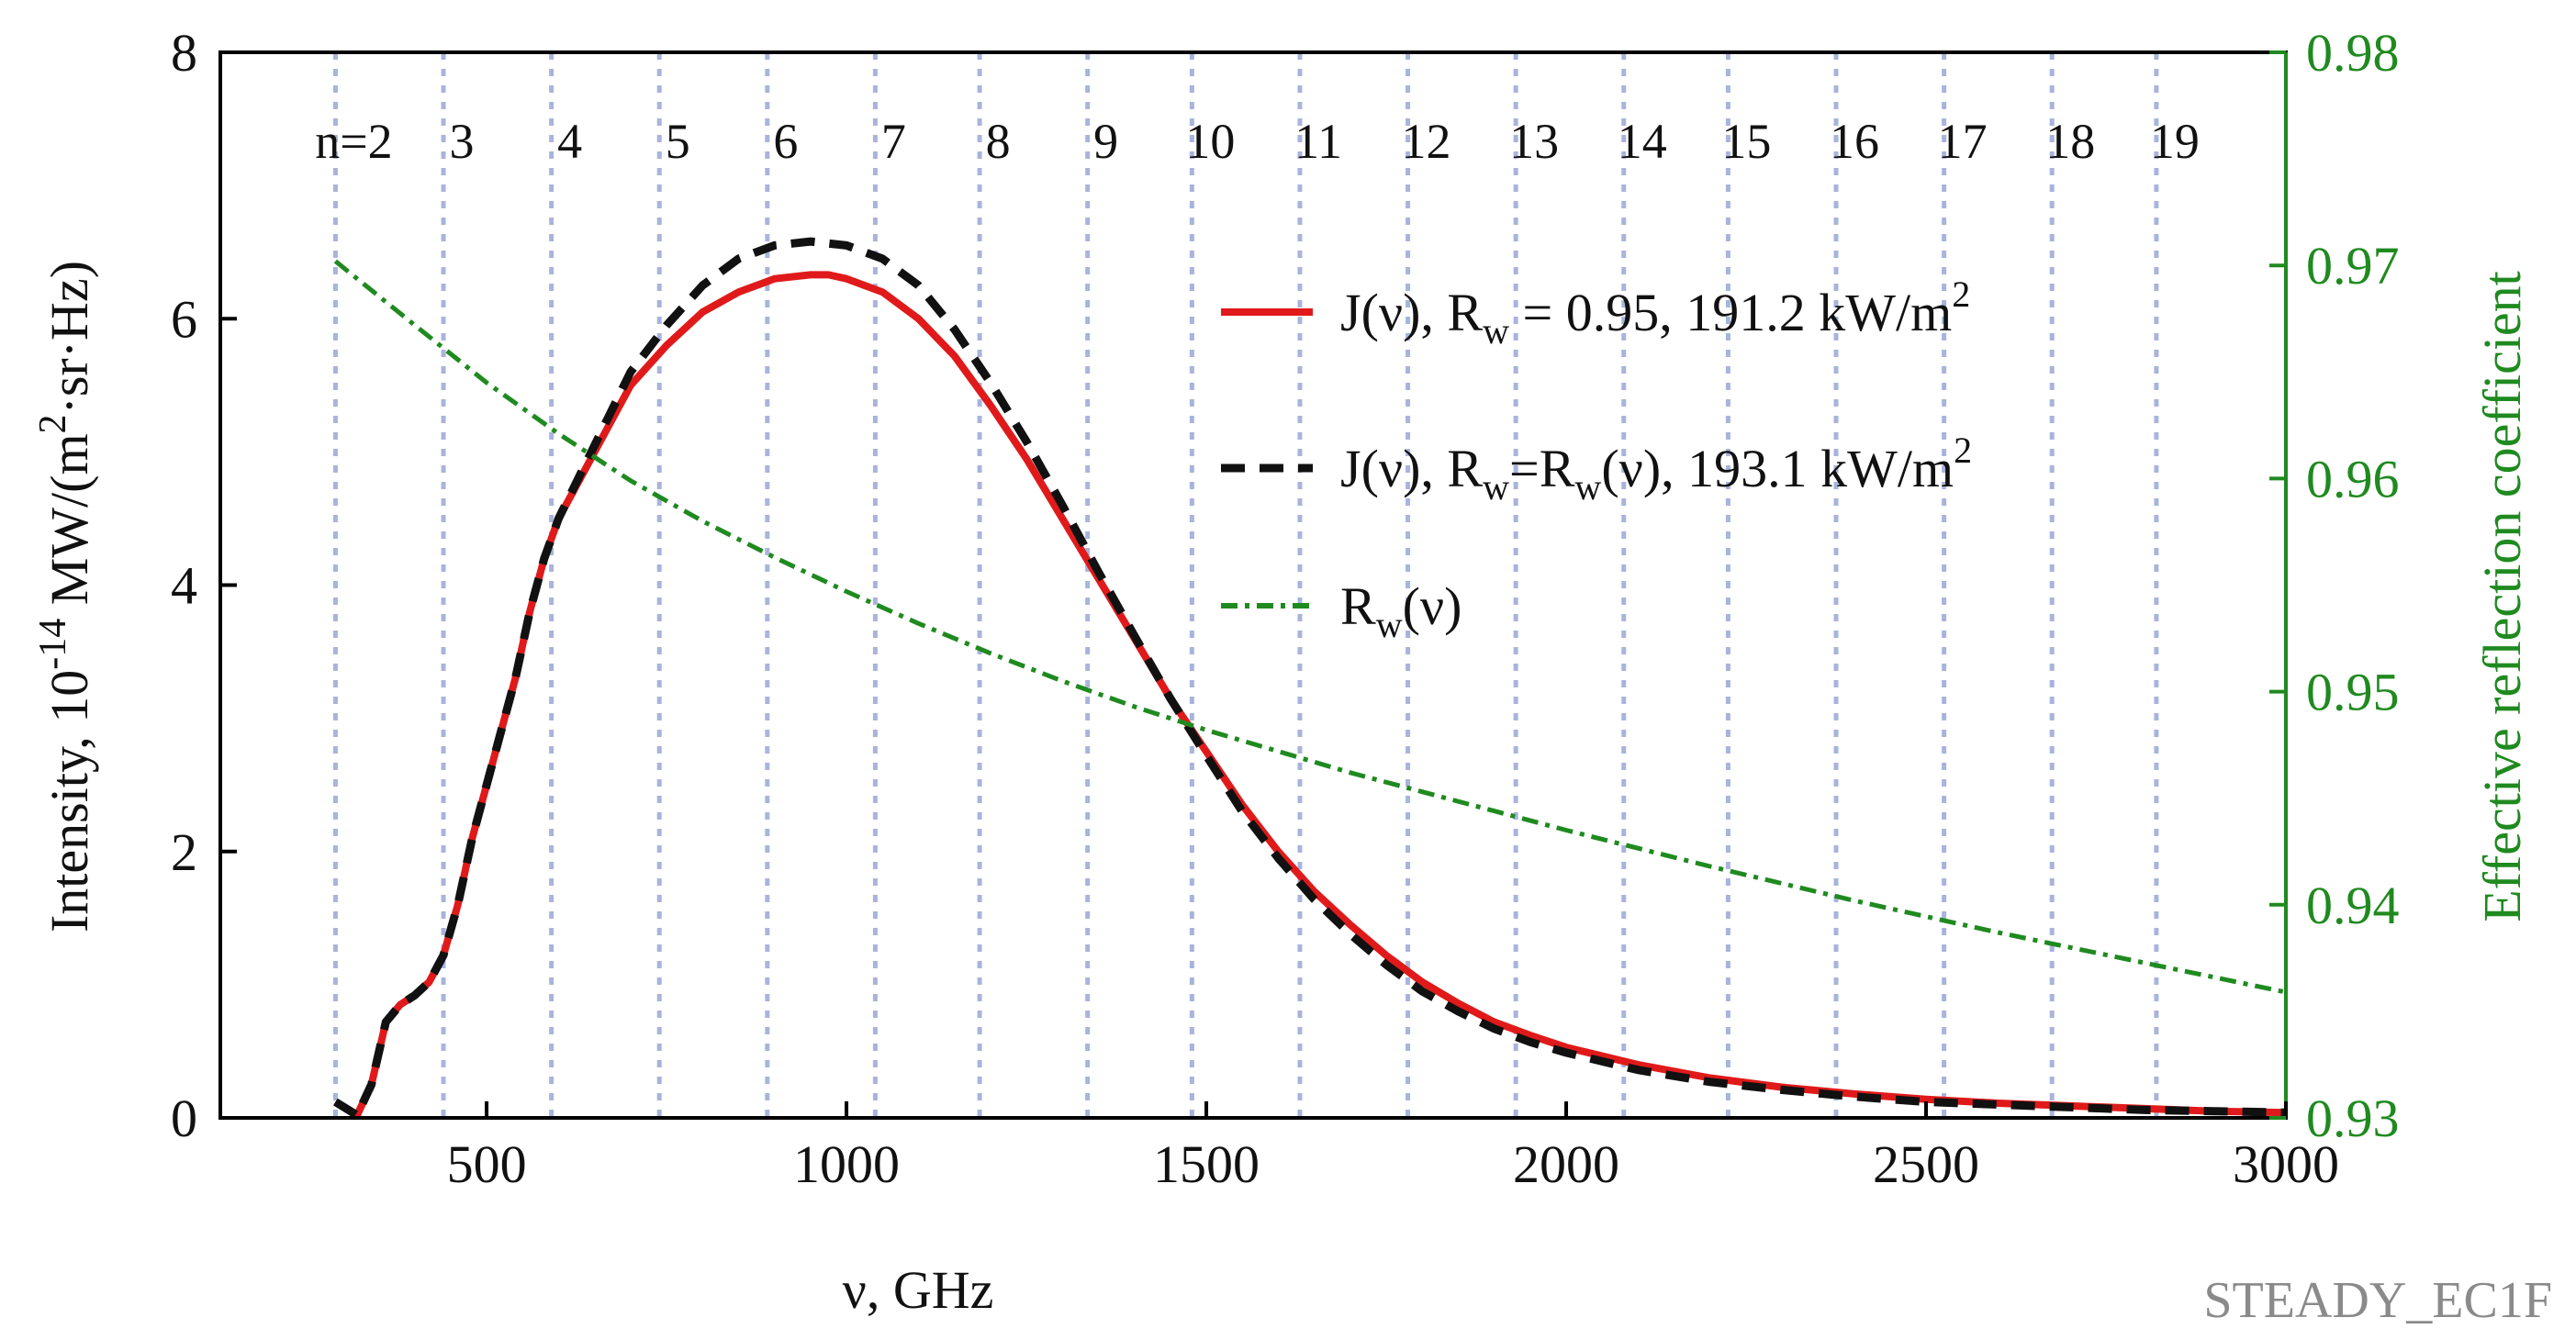 The width and height of the screenshot is (2576, 1340). Describe the element at coordinates (462, 141) in the screenshot. I see `harmonic-label: 3` at that location.